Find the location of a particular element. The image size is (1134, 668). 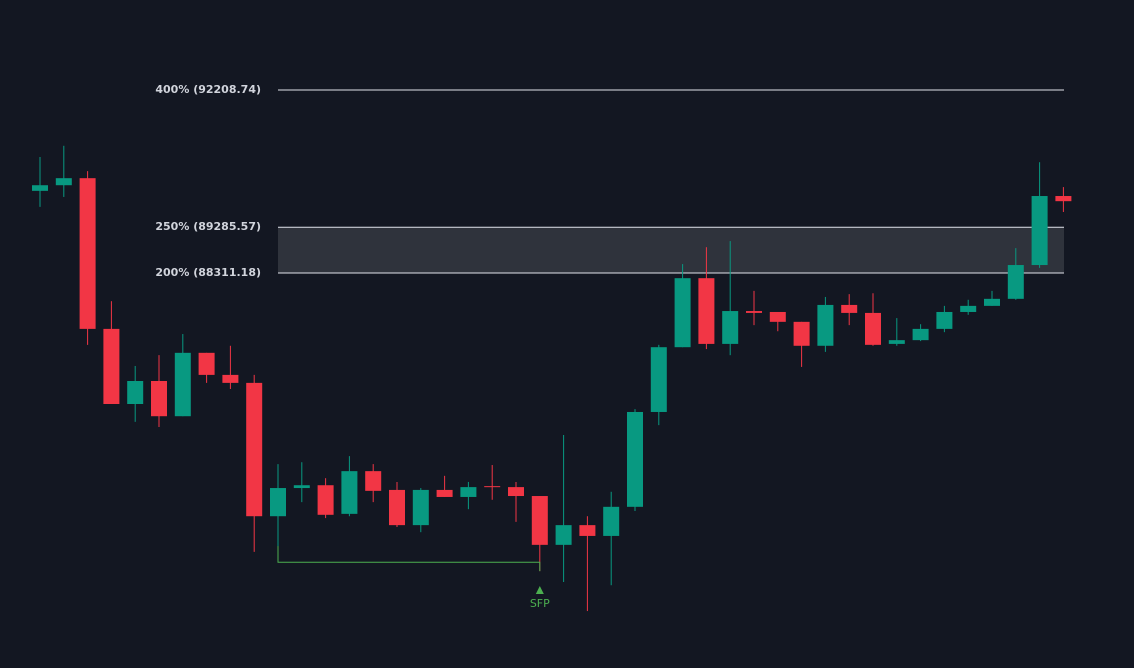

sfp-label: SFP is located at coordinates (540, 603).